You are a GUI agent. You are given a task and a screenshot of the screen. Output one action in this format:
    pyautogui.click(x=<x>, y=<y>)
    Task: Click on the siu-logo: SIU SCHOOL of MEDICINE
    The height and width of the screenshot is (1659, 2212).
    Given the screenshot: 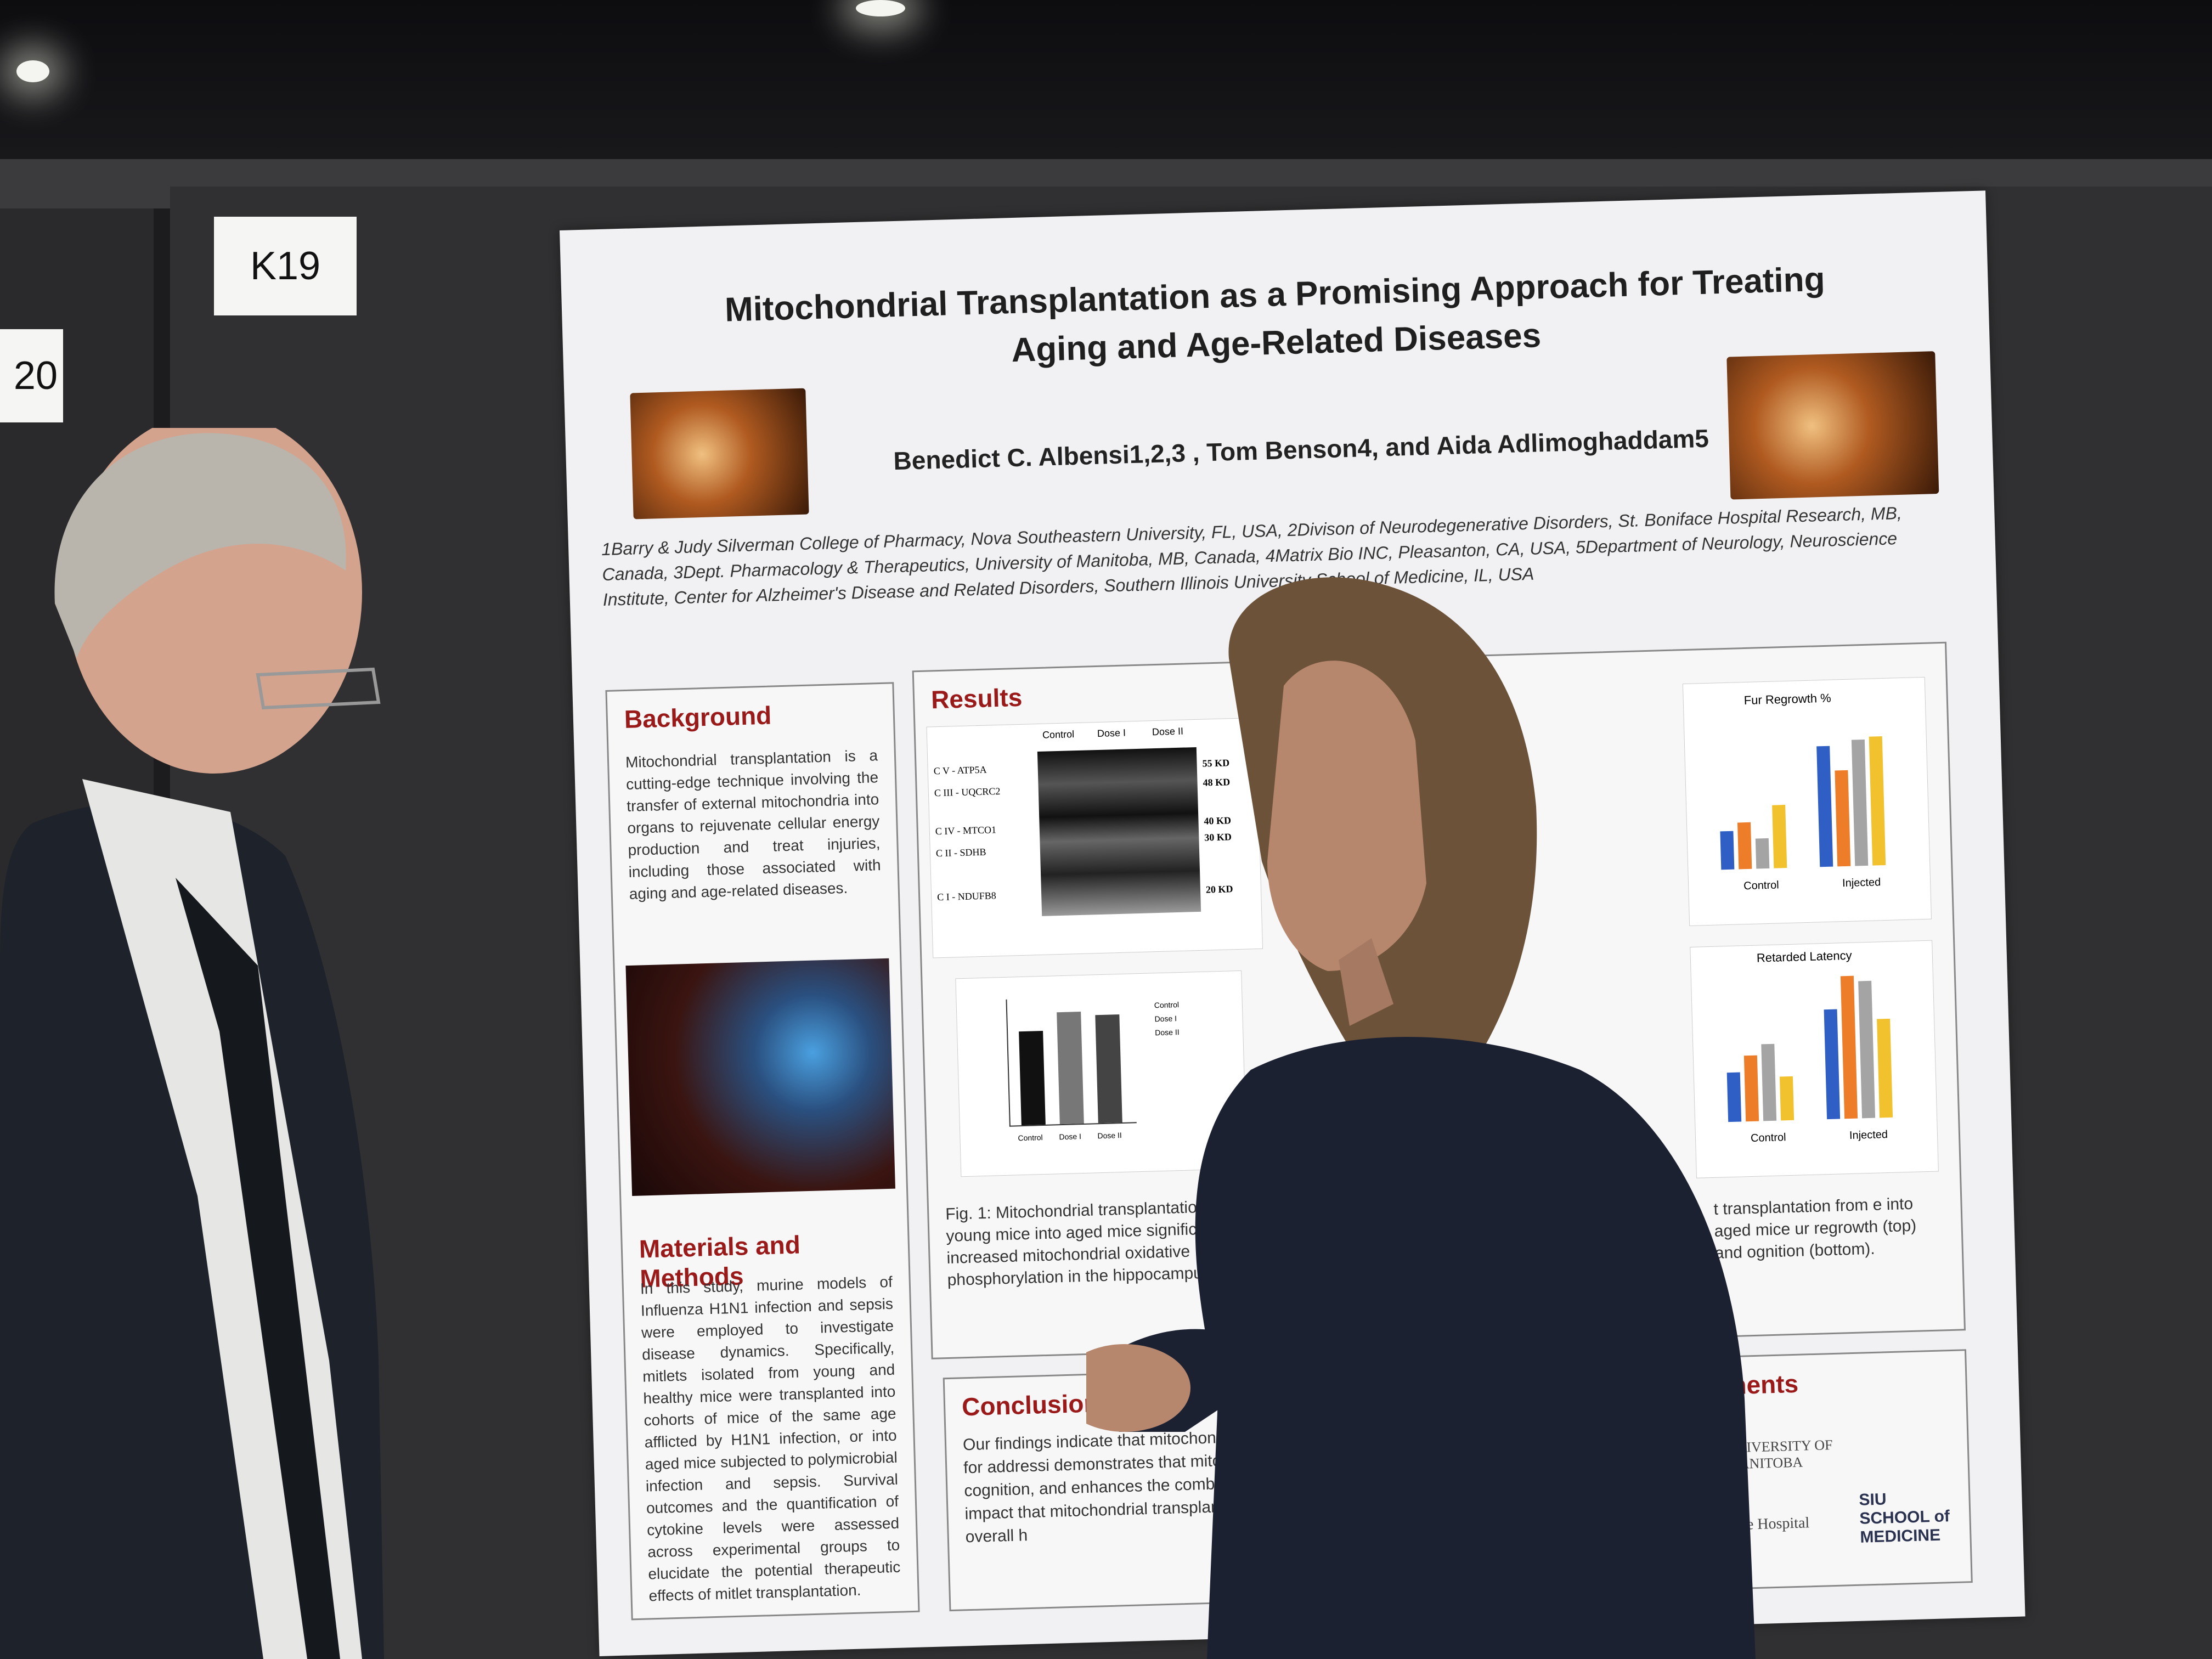 What is the action you would take?
    pyautogui.click(x=1905, y=1518)
    